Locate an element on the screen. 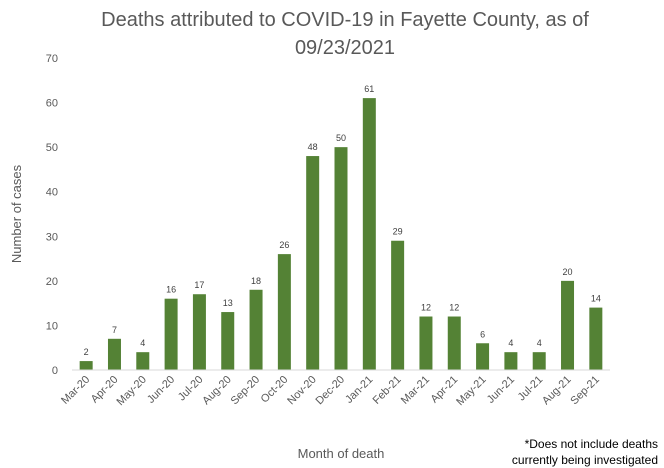 The image size is (664, 468). data-label: 26 is located at coordinates (284, 245).